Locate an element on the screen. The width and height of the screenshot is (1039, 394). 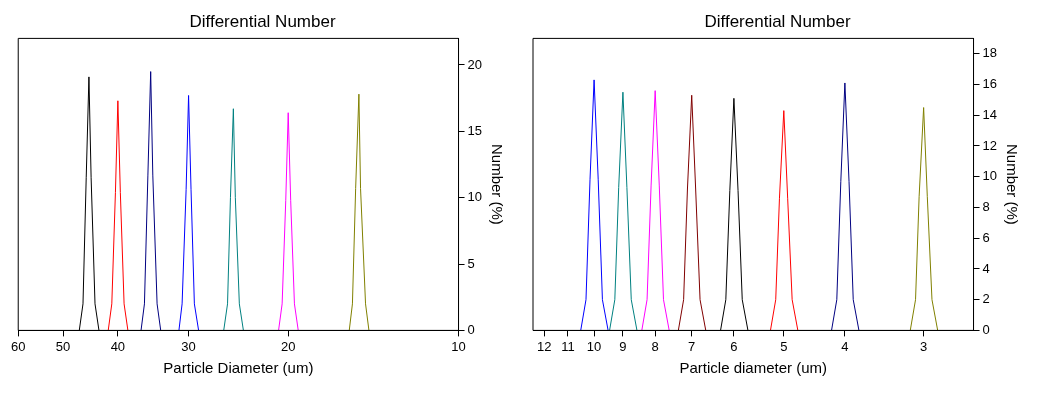
x-tick-label: 11 is located at coordinates (568, 346).